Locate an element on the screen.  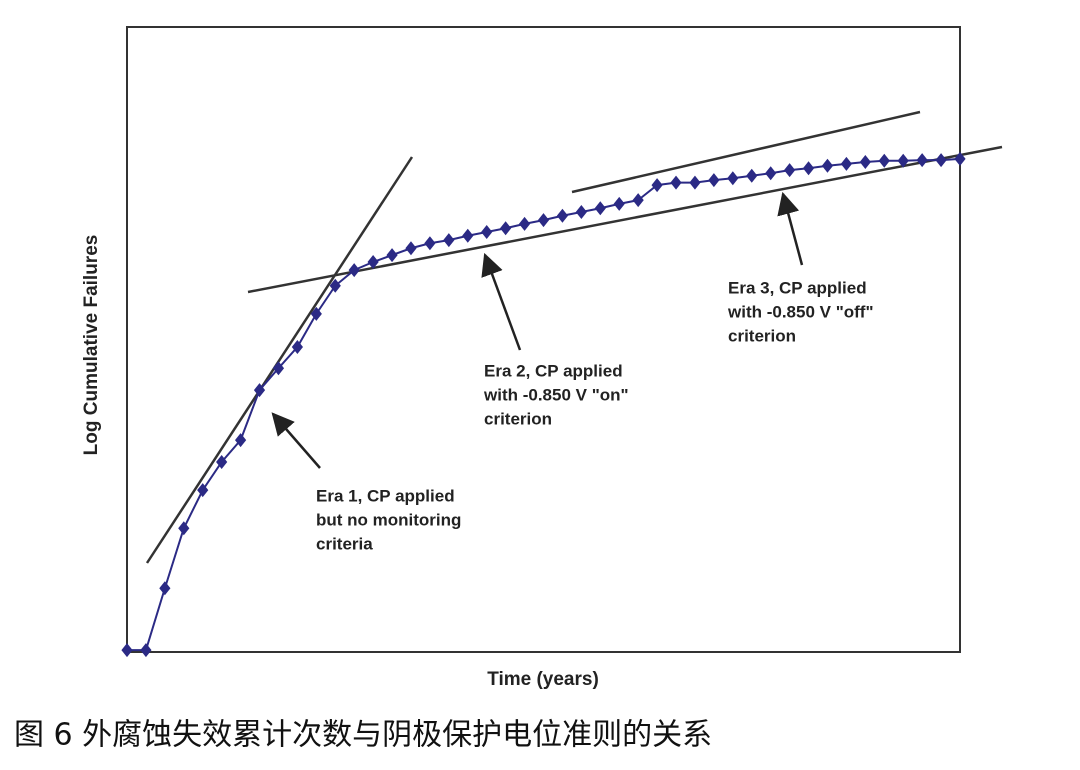
caption: 图 6 外腐蚀失效累计次数与阴极保护电位准则的关系 is located at coordinates (363, 735).